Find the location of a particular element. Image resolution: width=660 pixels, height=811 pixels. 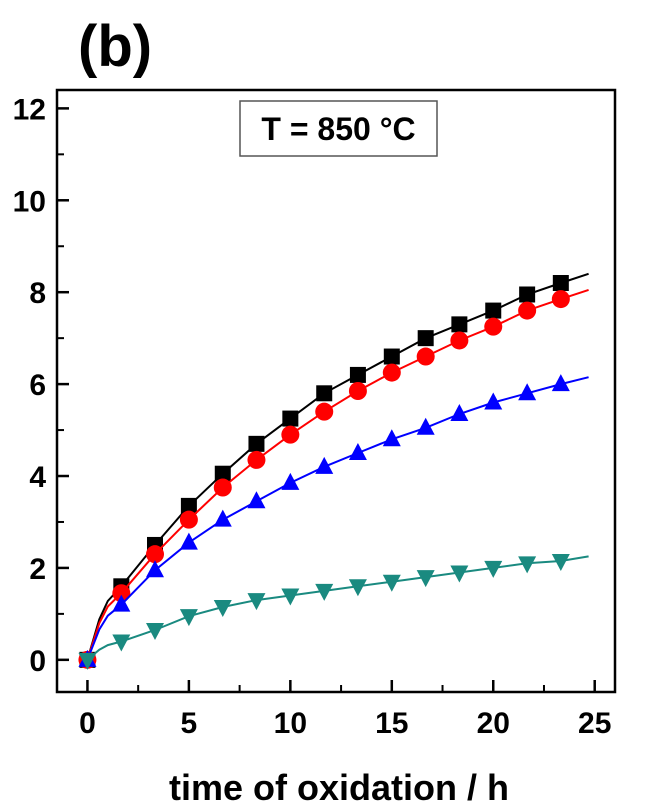

annotation-box: T = 850 °C is located at coordinates (338, 128).